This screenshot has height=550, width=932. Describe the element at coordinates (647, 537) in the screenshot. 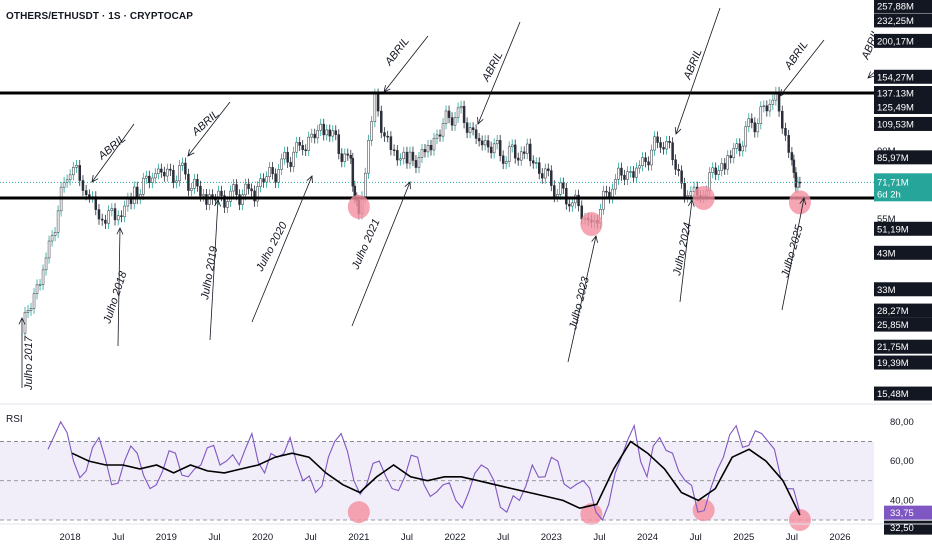

I see `time-axis-label: 2024` at that location.